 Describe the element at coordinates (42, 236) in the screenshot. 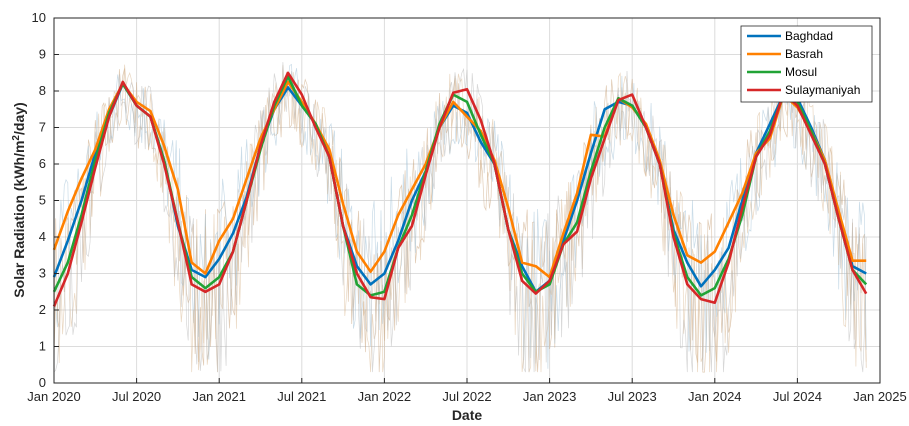

I see `y-tick-label: 4` at that location.